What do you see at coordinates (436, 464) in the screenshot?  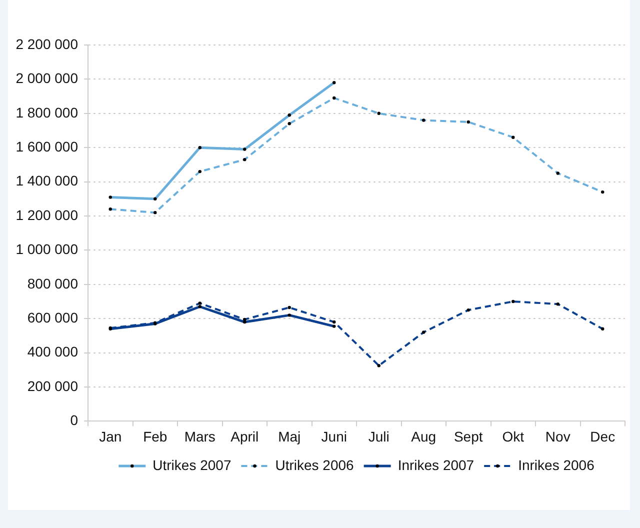 I see `legend-label: Inrikes 2007` at bounding box center [436, 464].